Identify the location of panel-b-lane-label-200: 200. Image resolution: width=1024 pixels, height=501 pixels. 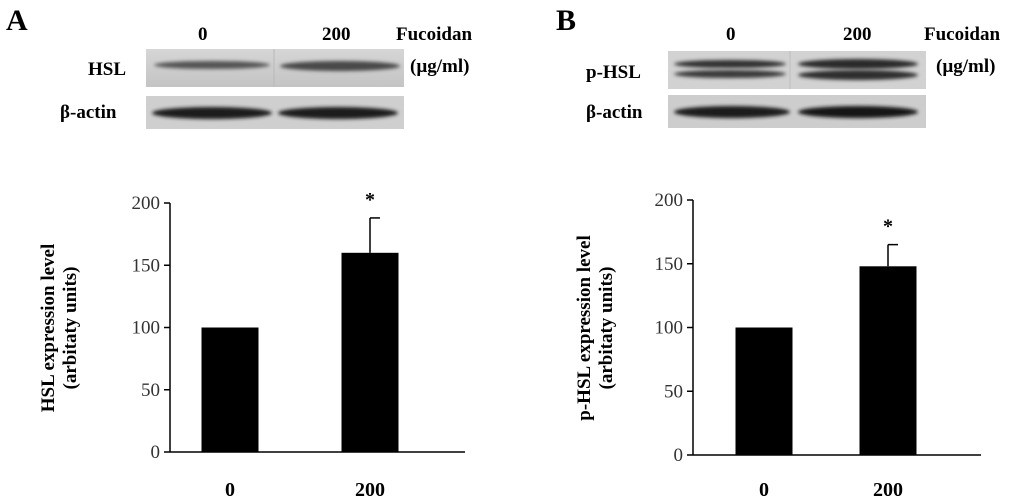
(857, 34).